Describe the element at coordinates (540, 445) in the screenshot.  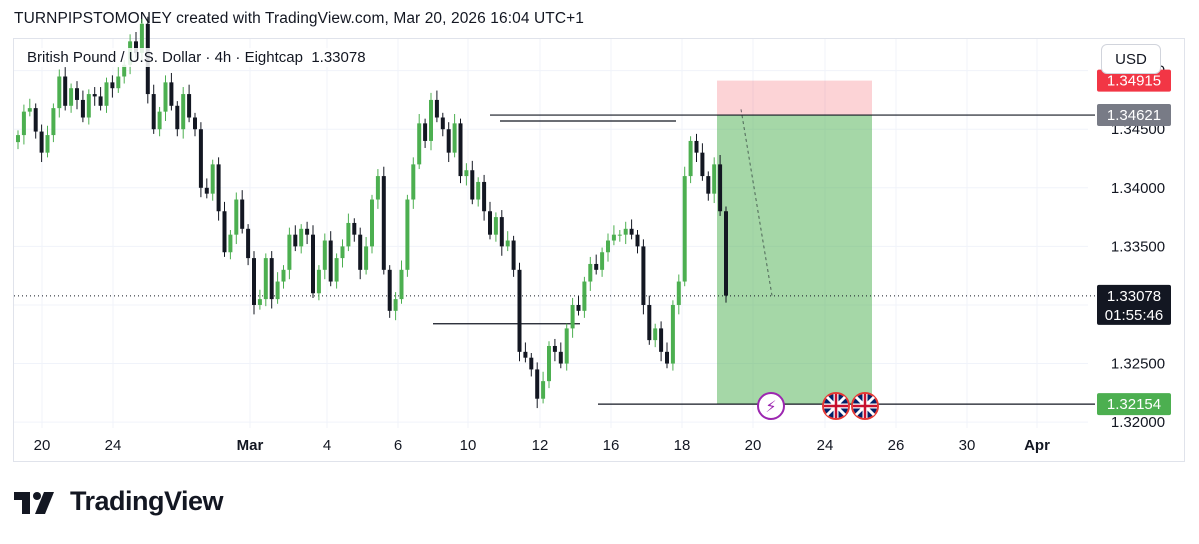
I see `time-tick-label: 12` at that location.